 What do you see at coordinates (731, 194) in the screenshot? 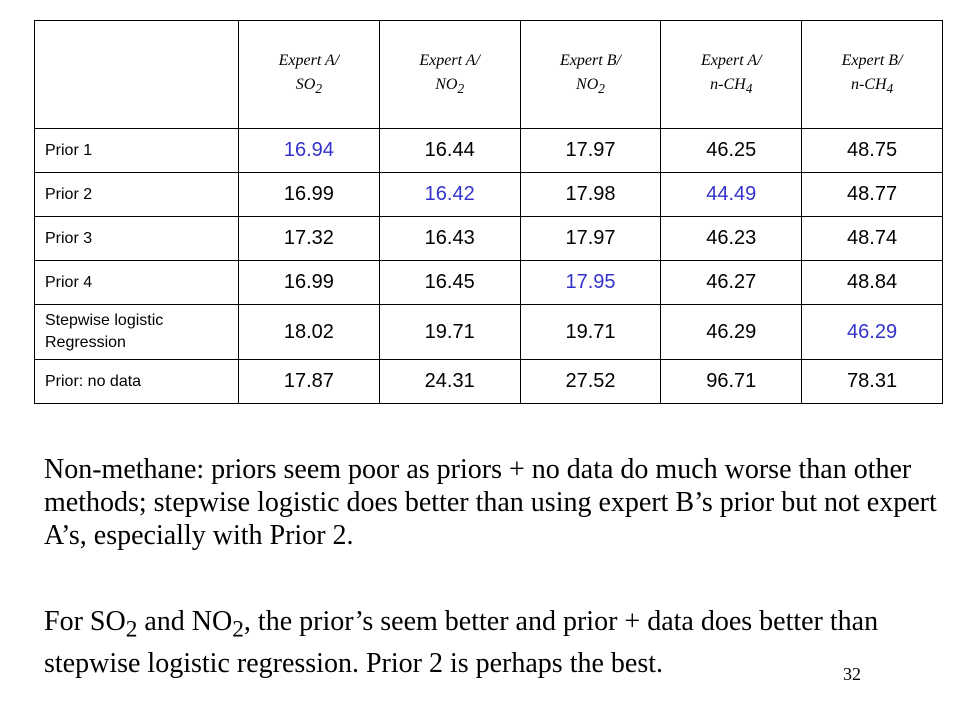
I see `table-cell: 44.49` at bounding box center [731, 194].